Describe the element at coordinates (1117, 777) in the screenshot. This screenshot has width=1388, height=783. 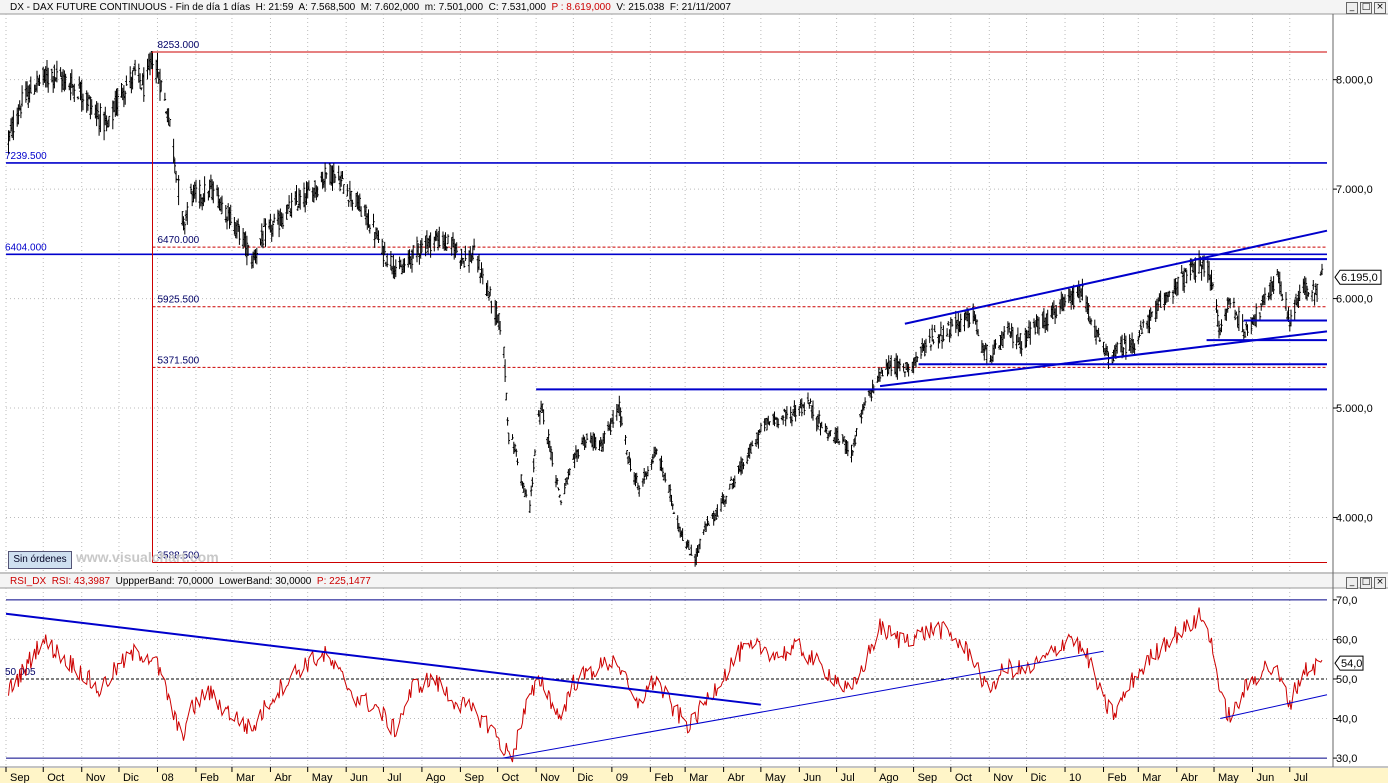
I see `month-label-29: Feb` at that location.